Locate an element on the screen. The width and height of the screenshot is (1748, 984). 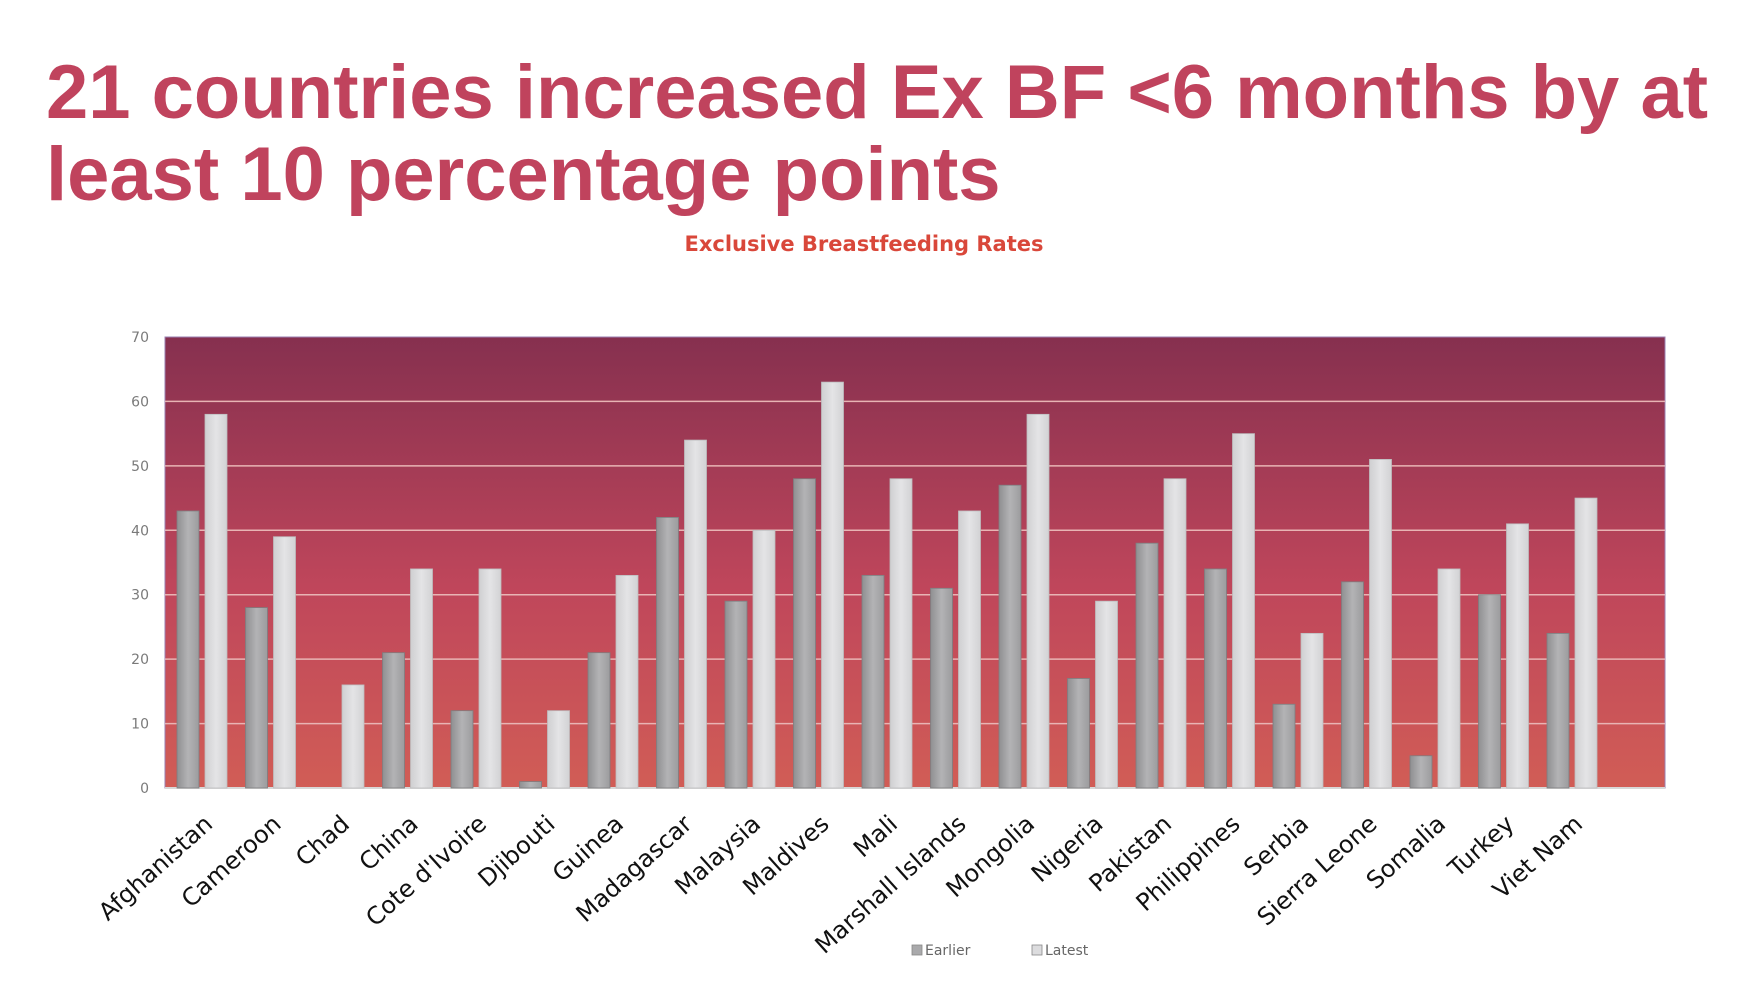
y-tick-label: 60 is located at coordinates (140, 402).